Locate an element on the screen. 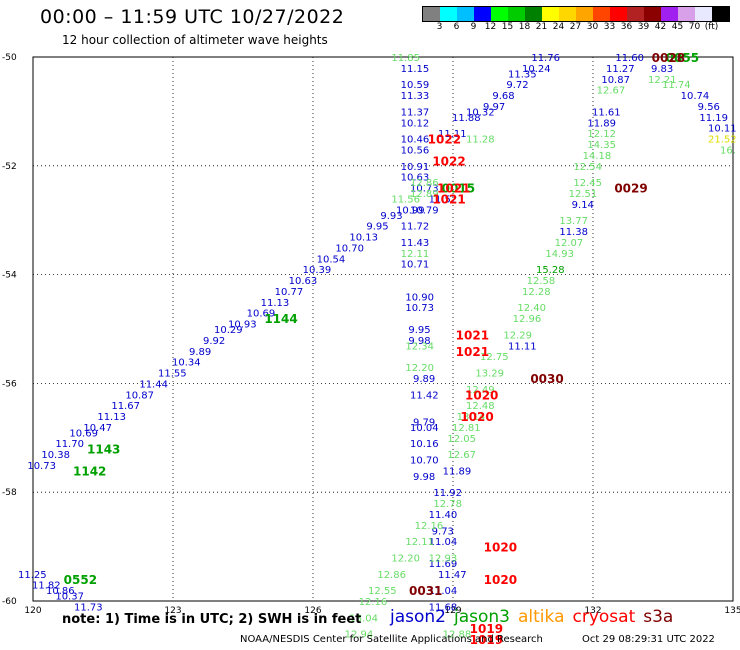 This screenshot has width=740, height=650. wave-height-value: 10.32 is located at coordinates (480, 112).